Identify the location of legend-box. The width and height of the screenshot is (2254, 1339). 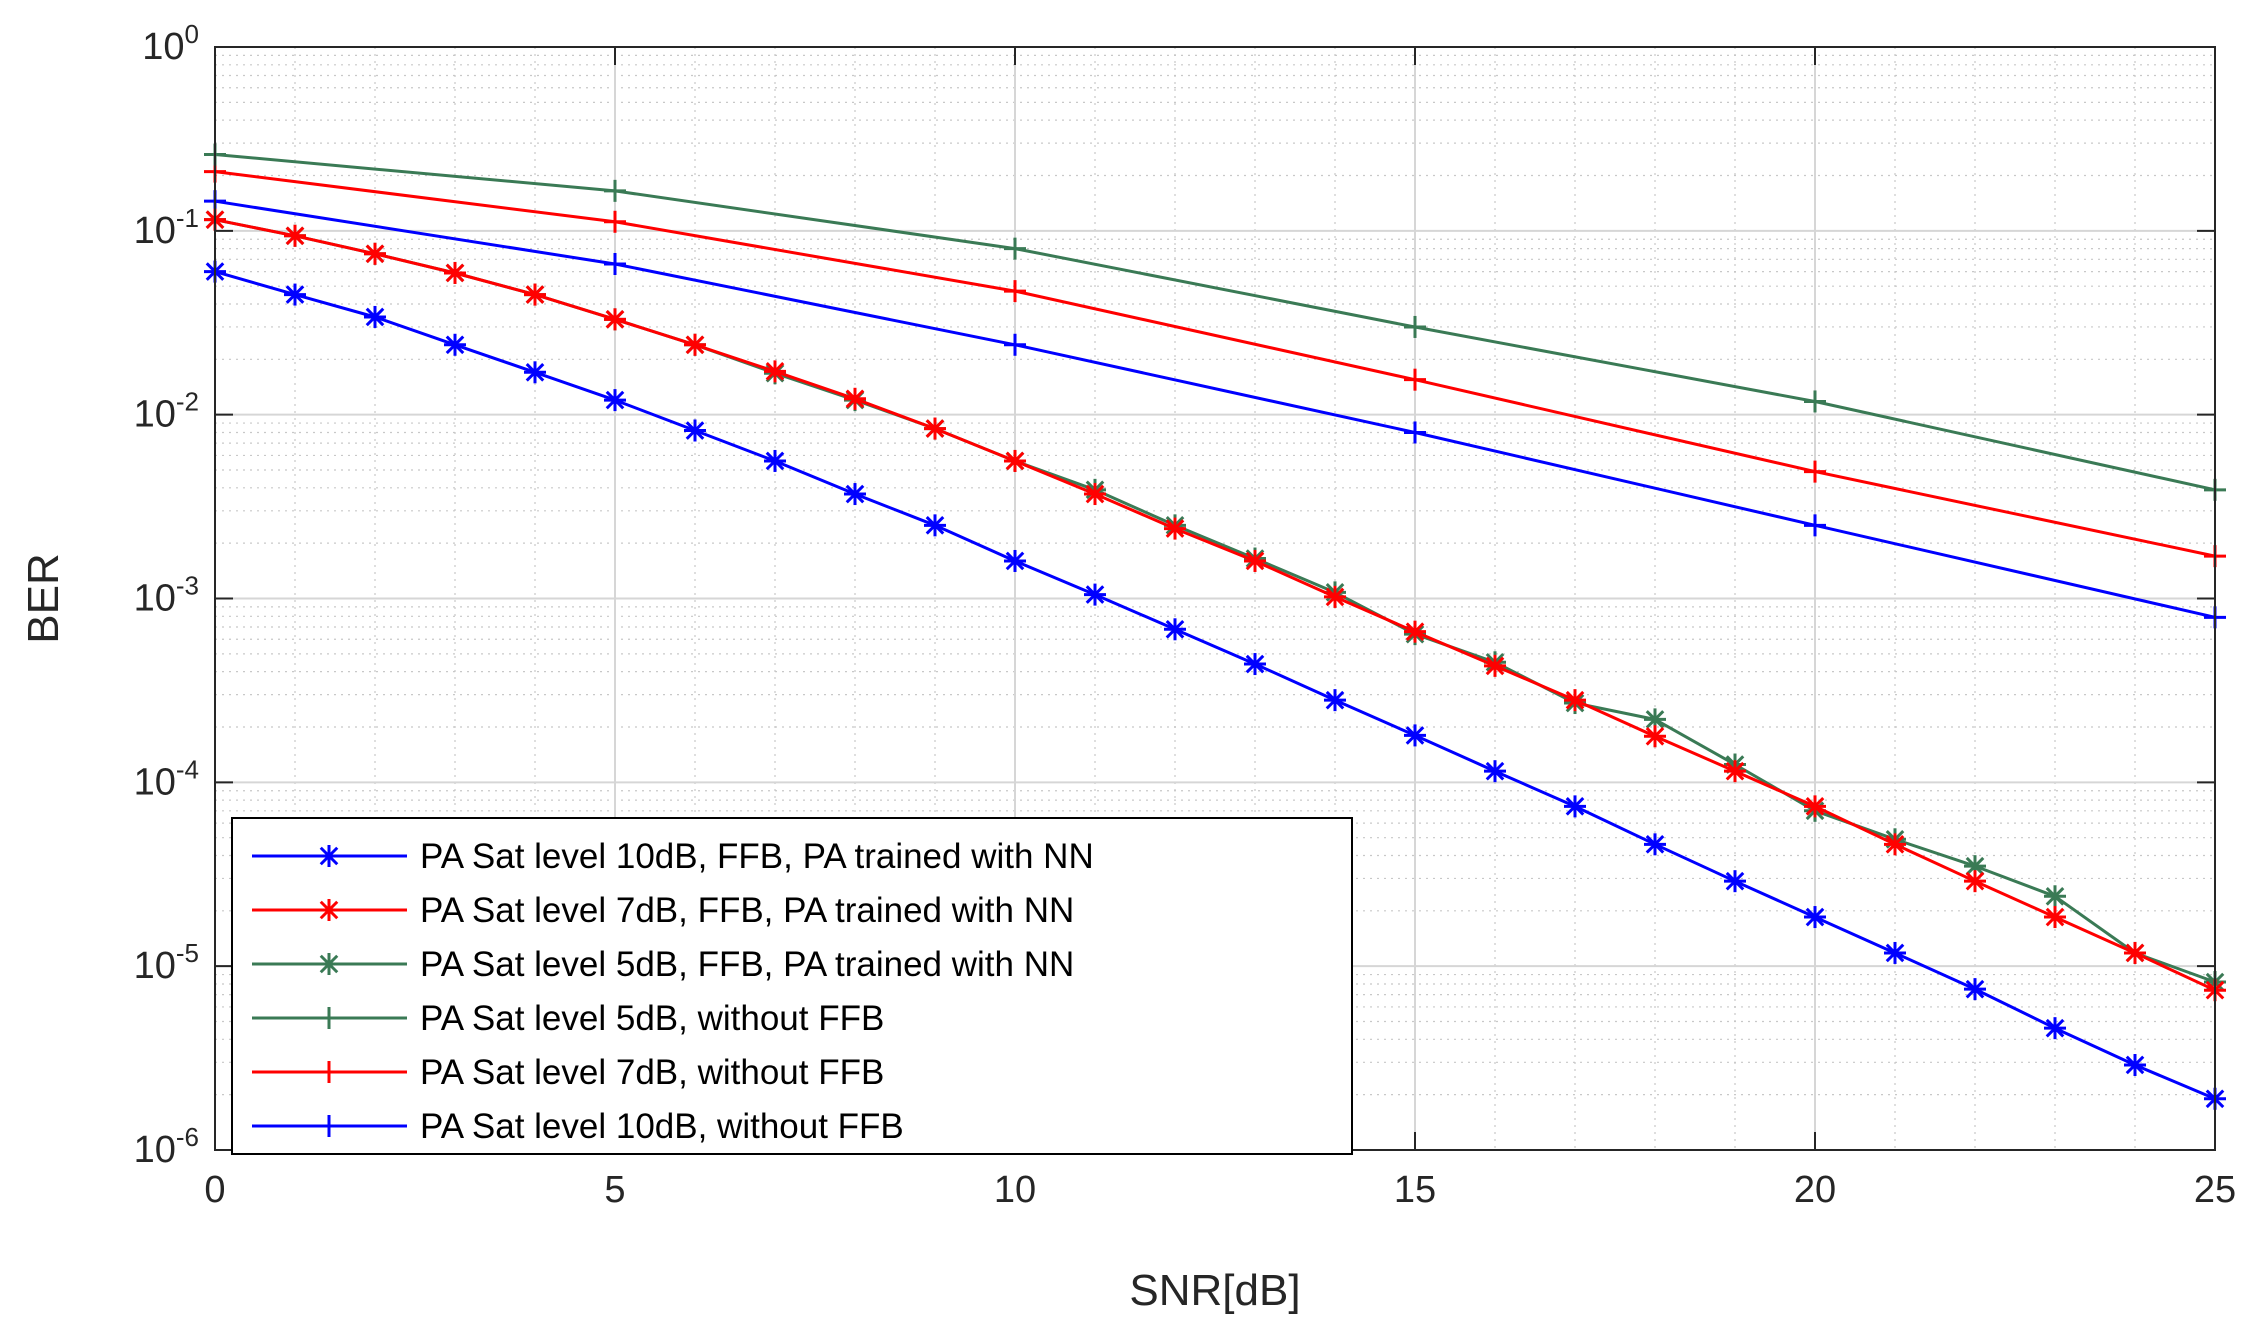
(792, 986).